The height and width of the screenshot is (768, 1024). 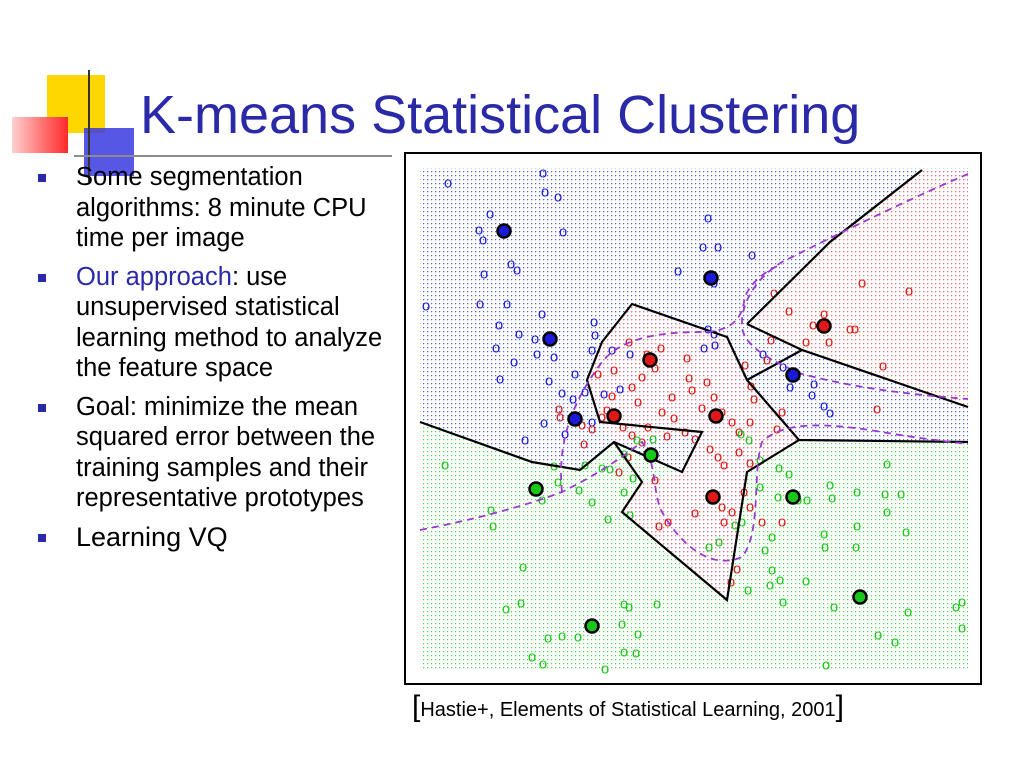 I want to click on slide-title: K-means Statistical Clustering, so click(x=500, y=115).